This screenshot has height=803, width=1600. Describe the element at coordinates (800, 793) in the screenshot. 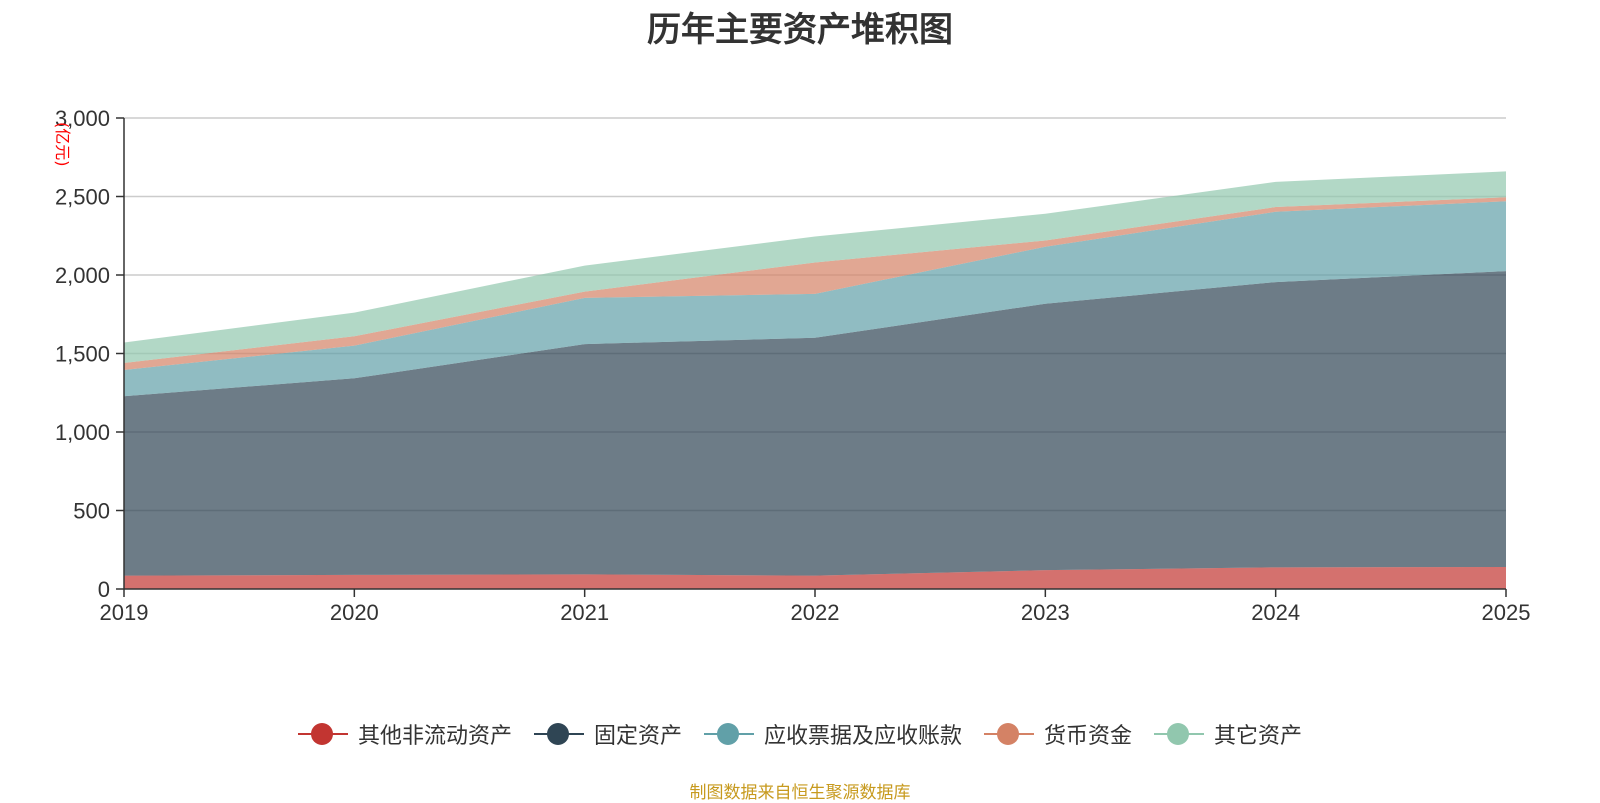

I see `data-source-note: 制图数据来自恒生聚源数据库` at that location.